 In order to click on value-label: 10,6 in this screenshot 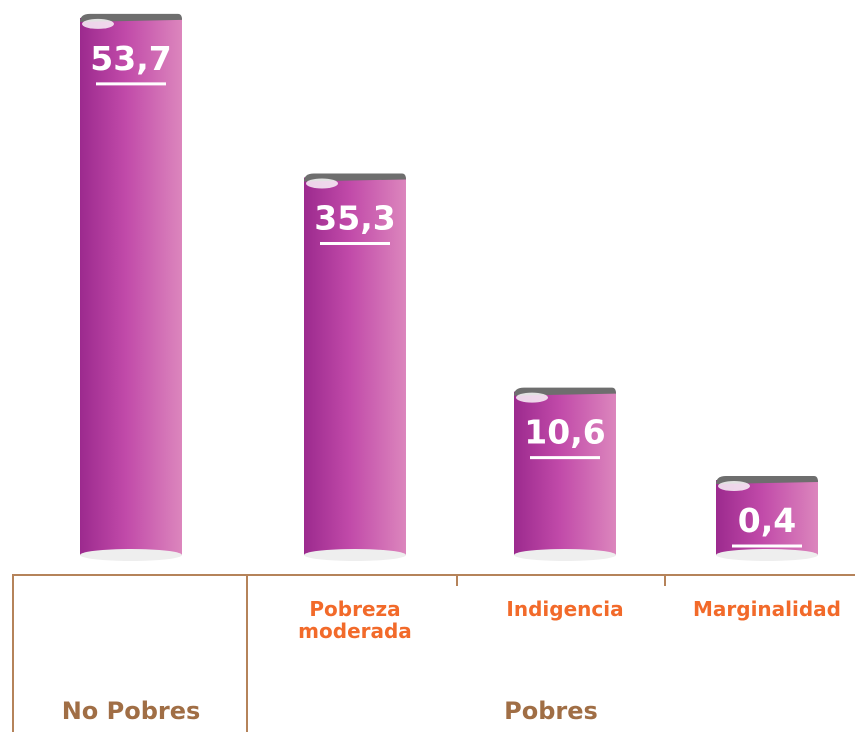, I will do `click(564, 432)`.